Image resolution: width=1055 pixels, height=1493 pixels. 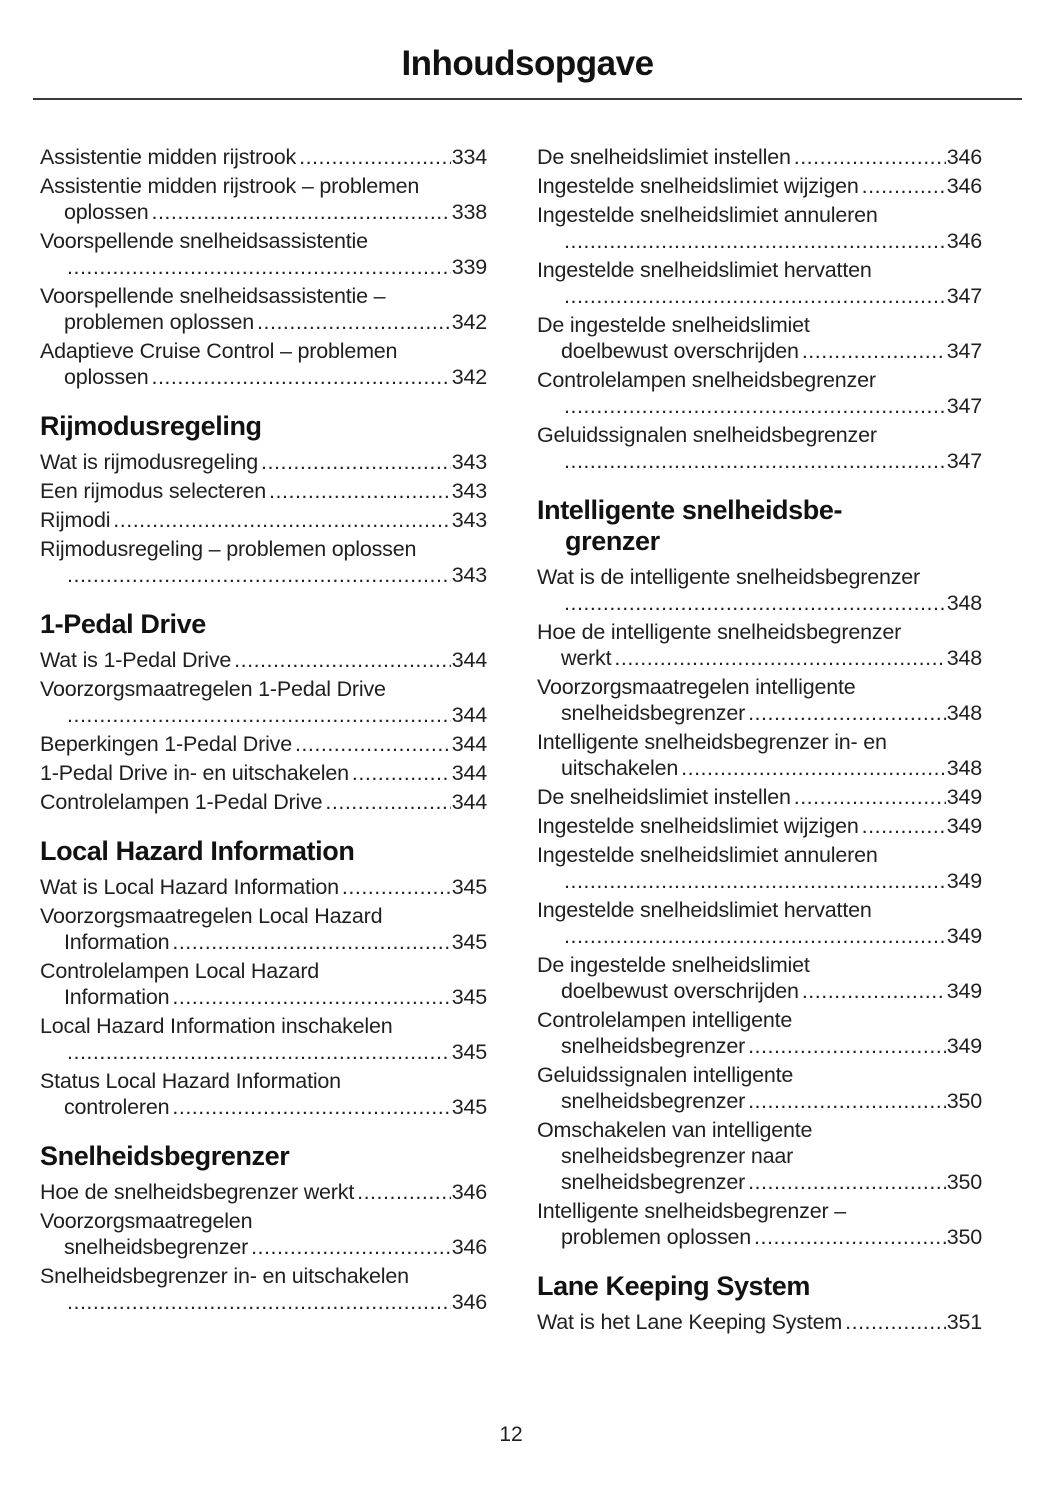 What do you see at coordinates (665, 1020) in the screenshot?
I see `toc-entry-text: Controlelampen intelligente` at bounding box center [665, 1020].